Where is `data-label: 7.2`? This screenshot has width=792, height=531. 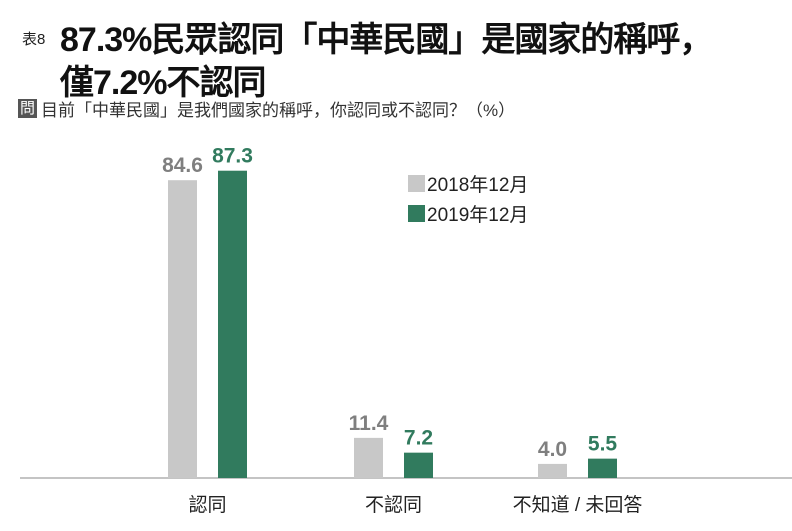 data-label: 7.2 is located at coordinates (418, 438).